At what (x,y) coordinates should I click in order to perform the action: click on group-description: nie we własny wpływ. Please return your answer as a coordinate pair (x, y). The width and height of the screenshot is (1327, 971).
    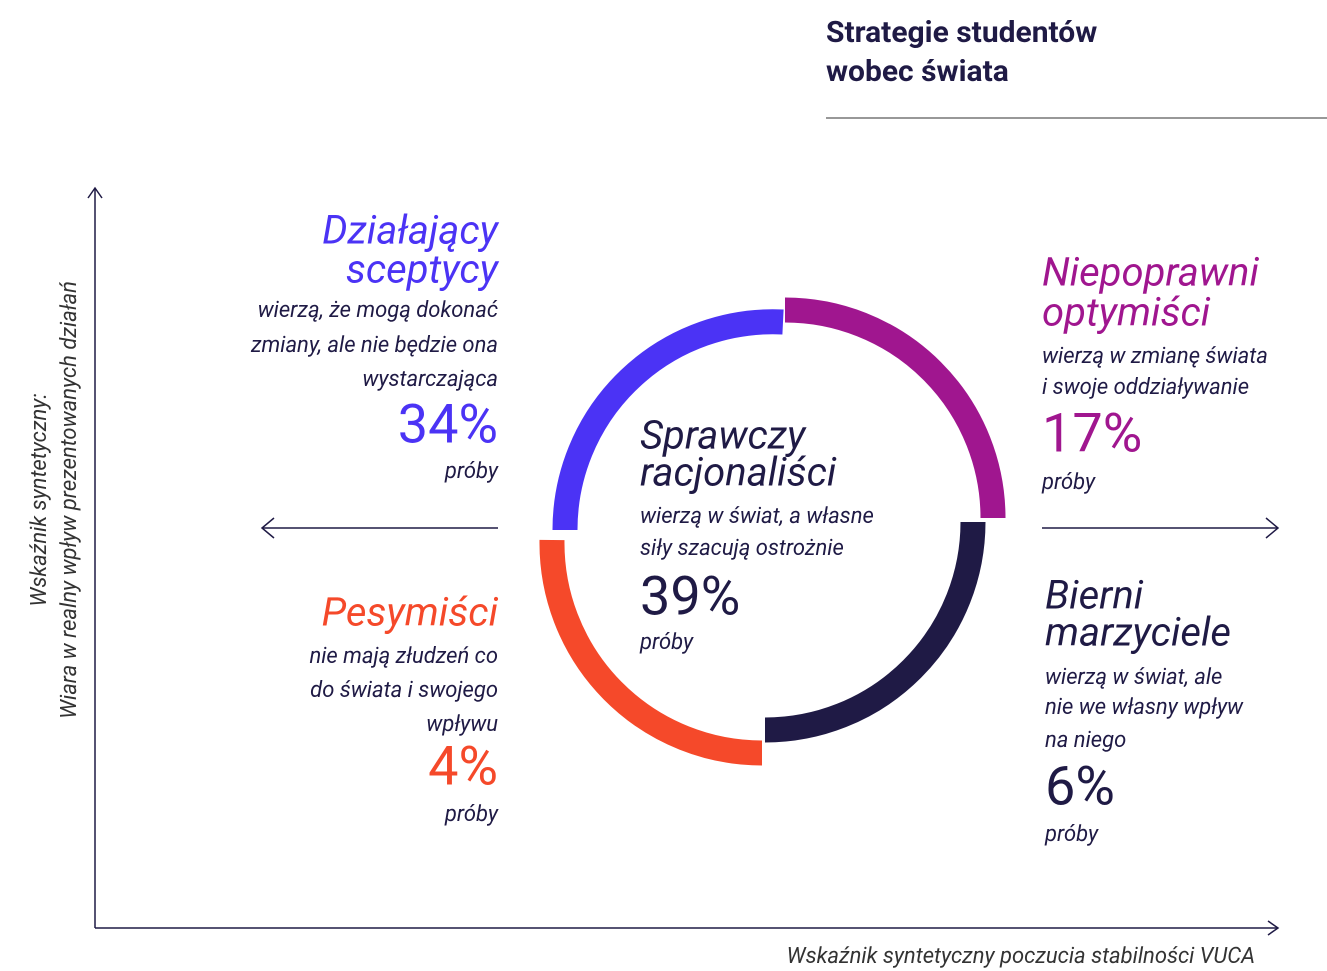
    Looking at the image, I should click on (1144, 707).